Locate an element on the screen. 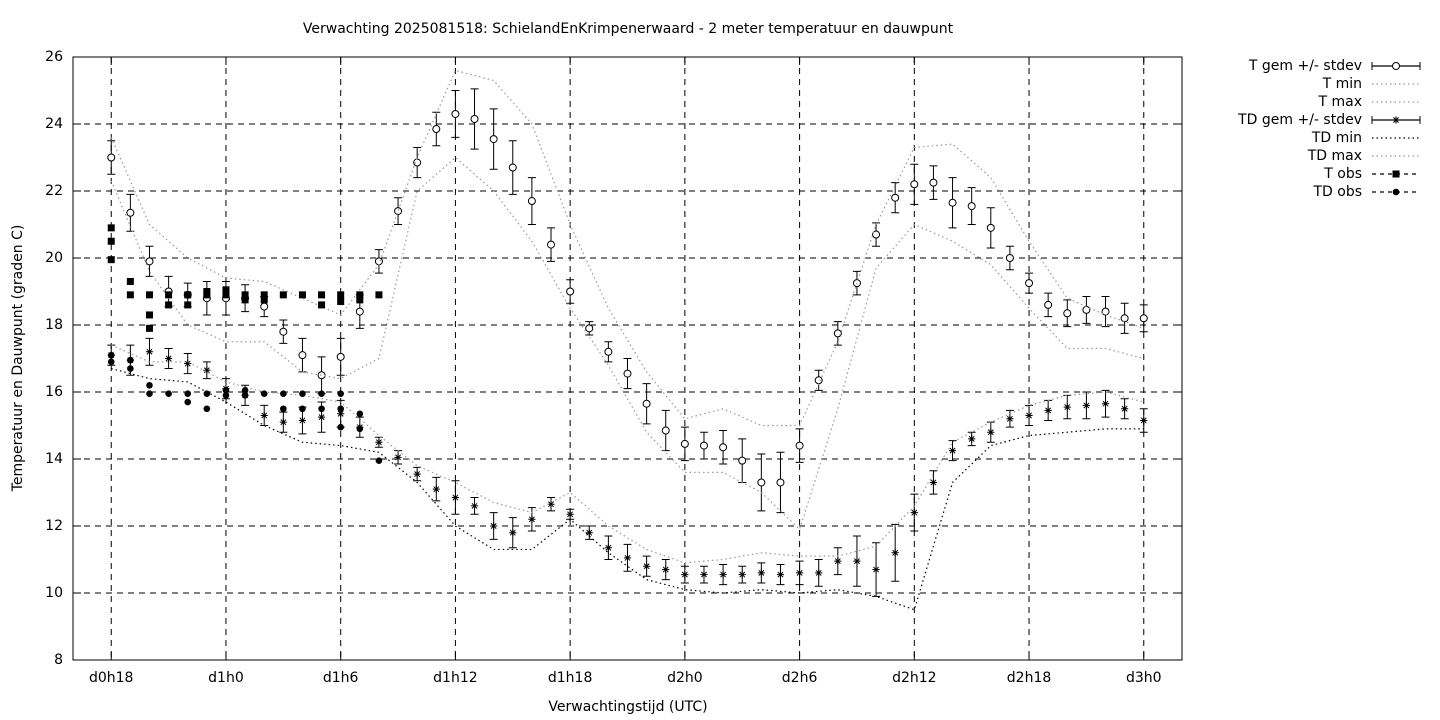 Image resolution: width=1440 pixels, height=720 pixels. y-axis-label: Temperatuur en Dauwpunt (graden C) is located at coordinates (18, 359).